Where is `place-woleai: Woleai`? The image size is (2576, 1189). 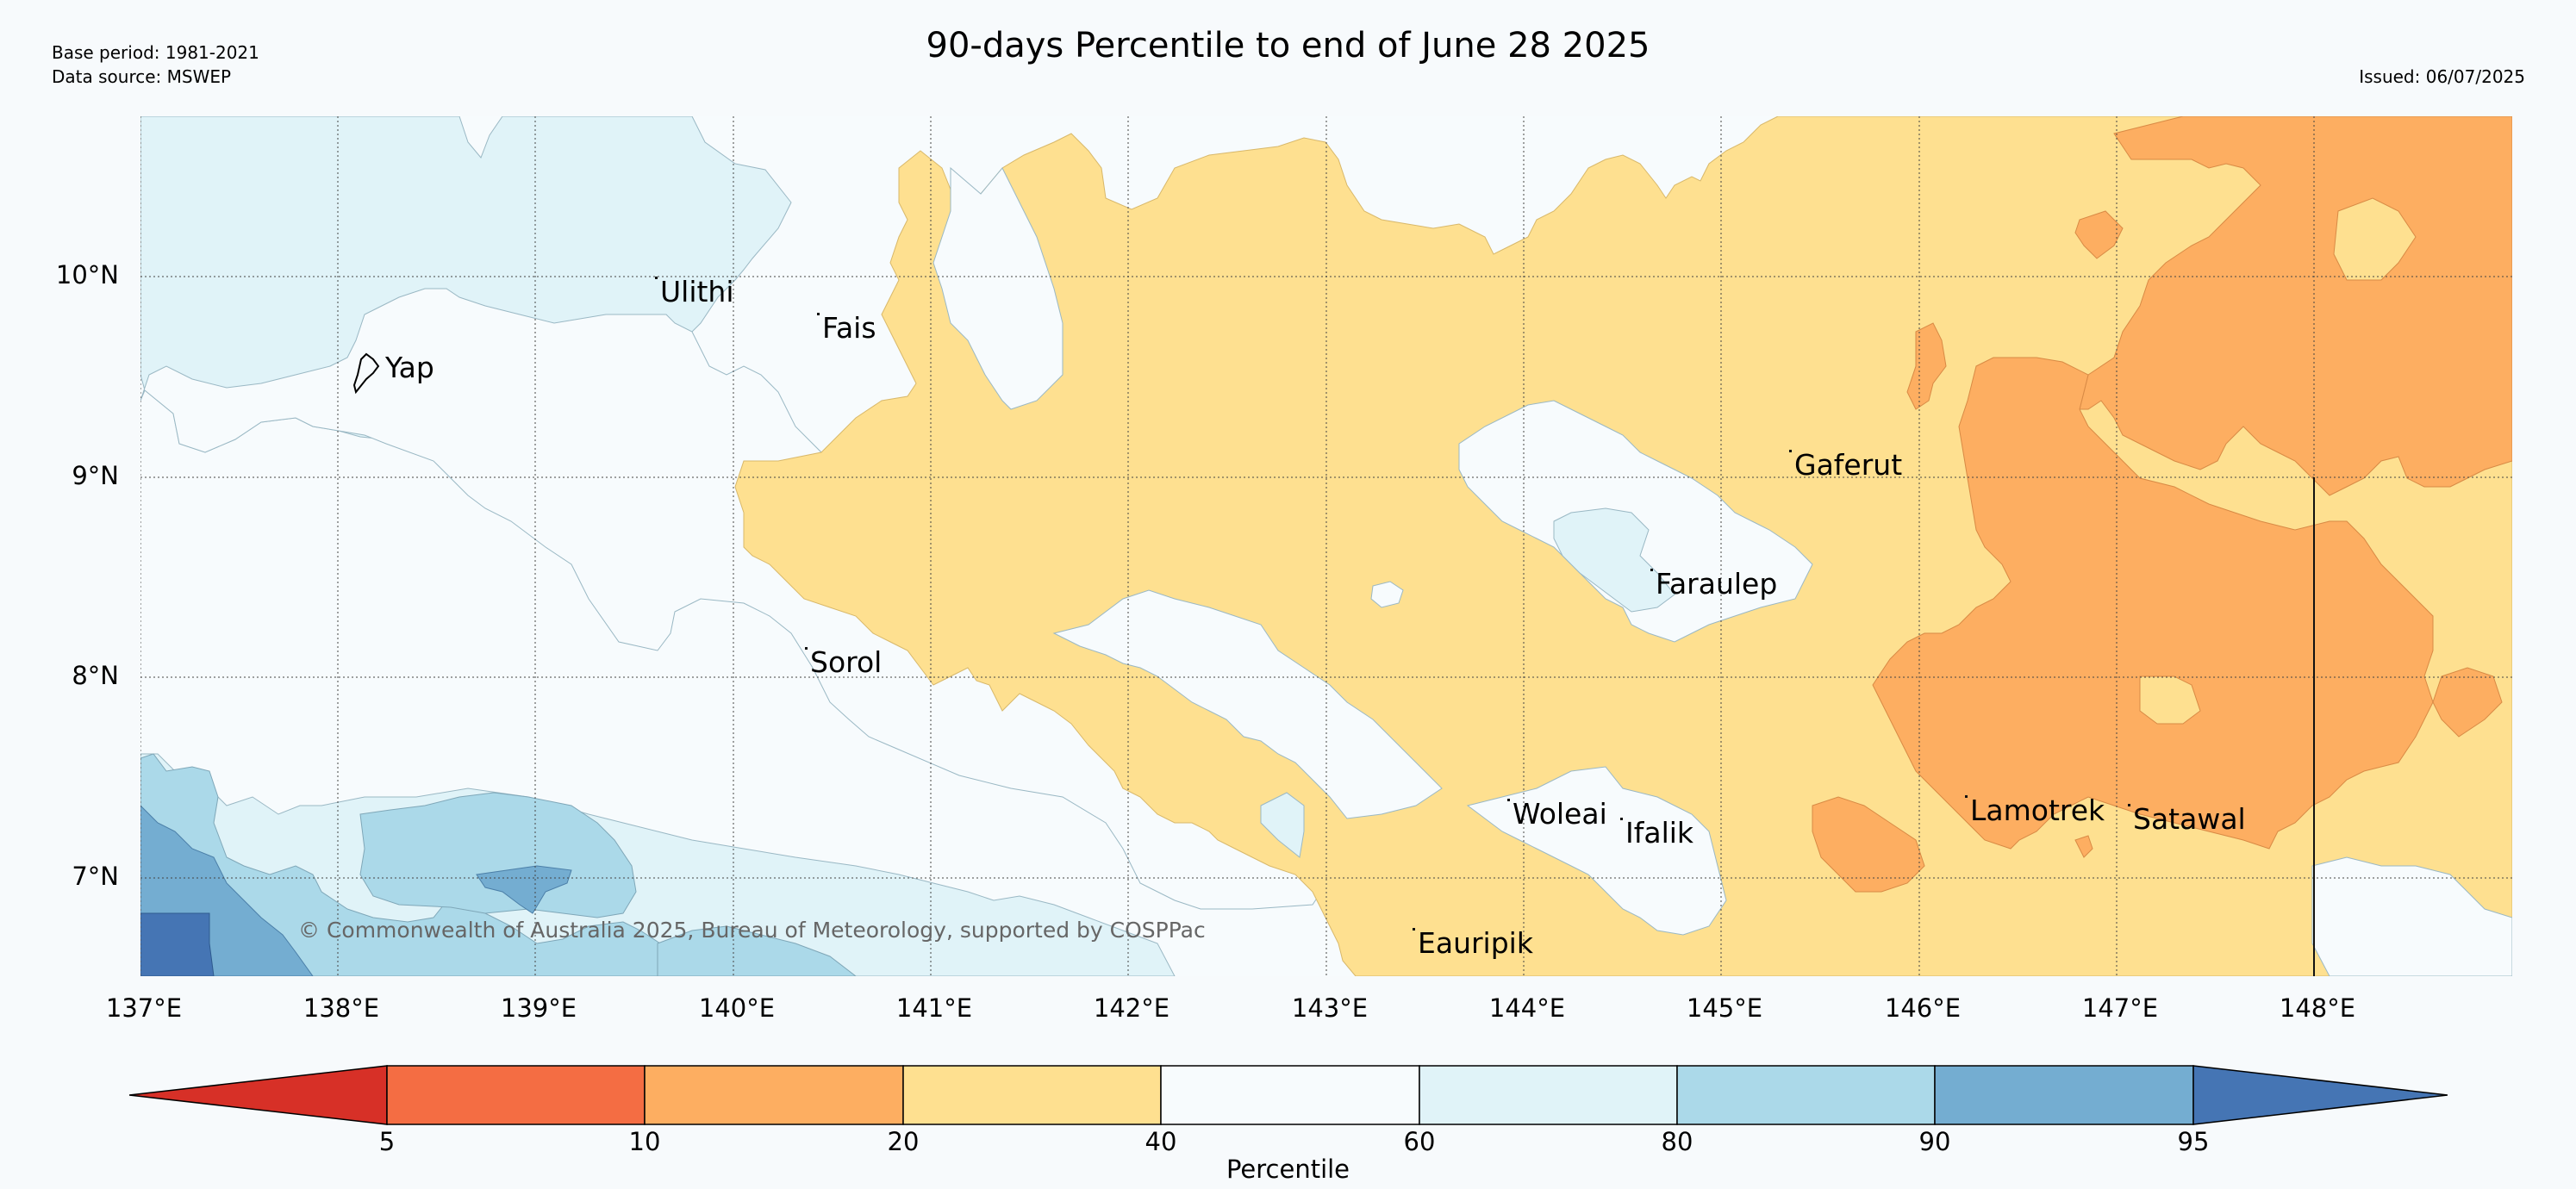 place-woleai: Woleai is located at coordinates (1557, 814).